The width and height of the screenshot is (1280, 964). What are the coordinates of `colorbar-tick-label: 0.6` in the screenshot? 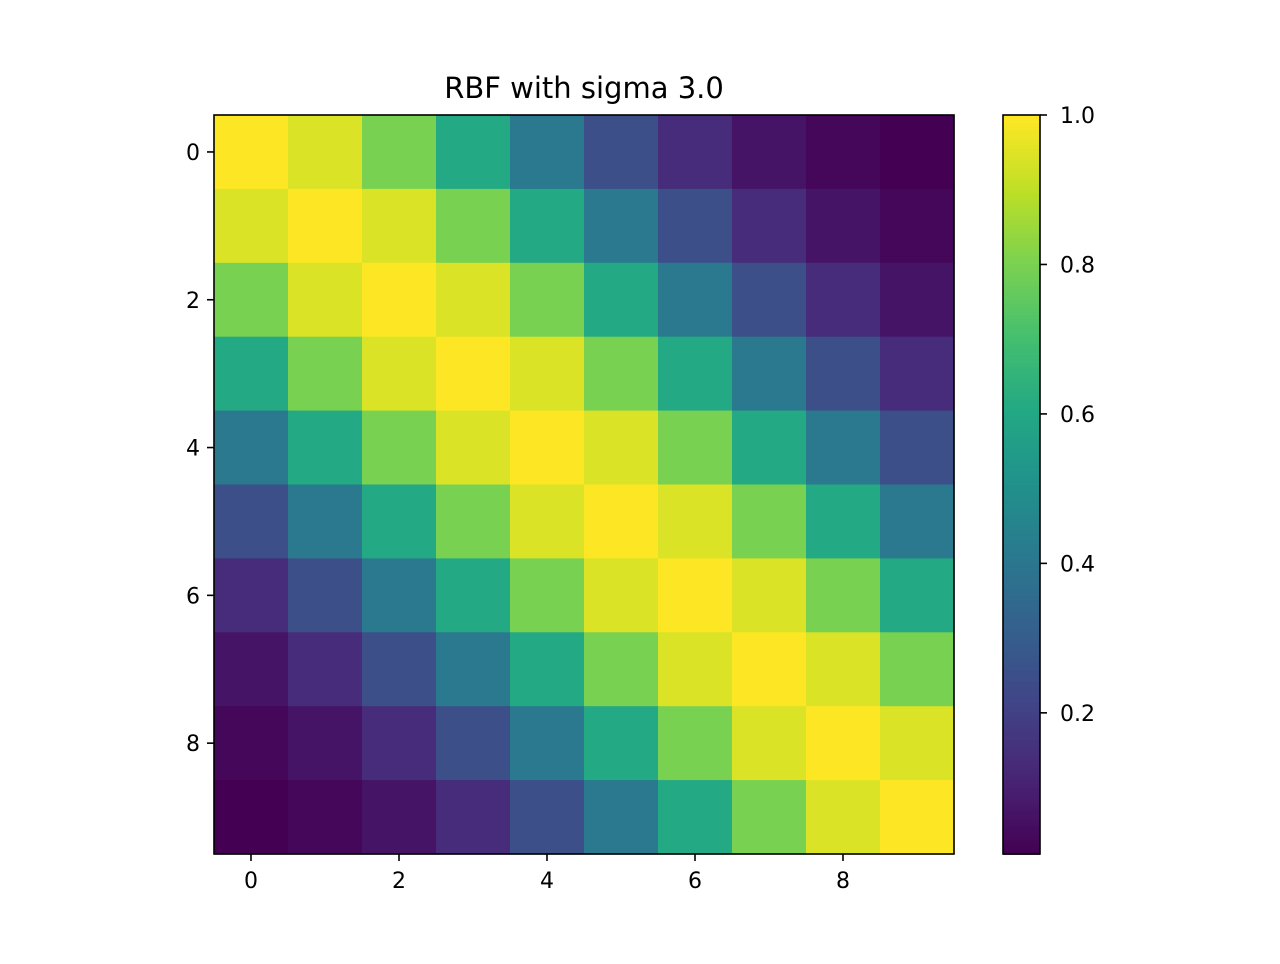 It's located at (1077, 415).